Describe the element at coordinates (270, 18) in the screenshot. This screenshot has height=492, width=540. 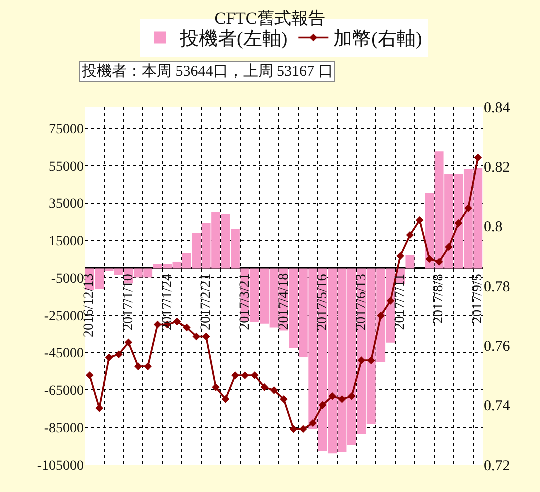
I see `chart-title: CFTC舊式報告` at that location.